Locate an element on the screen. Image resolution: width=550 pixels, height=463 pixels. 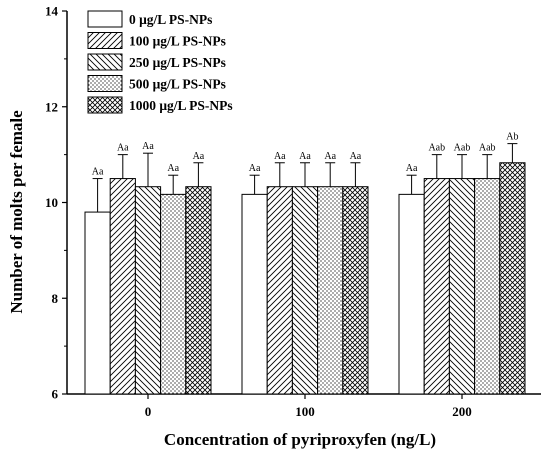
x-axis-title: Concentration of pyriproxyfen (ng/L) is located at coordinates (300, 439).